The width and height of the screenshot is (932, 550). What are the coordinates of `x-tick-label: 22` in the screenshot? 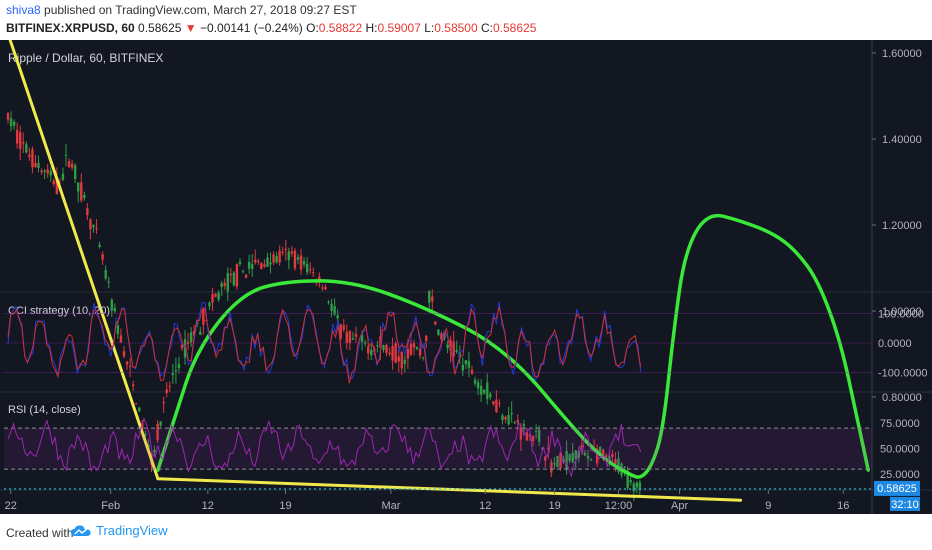 It's located at (11, 506).